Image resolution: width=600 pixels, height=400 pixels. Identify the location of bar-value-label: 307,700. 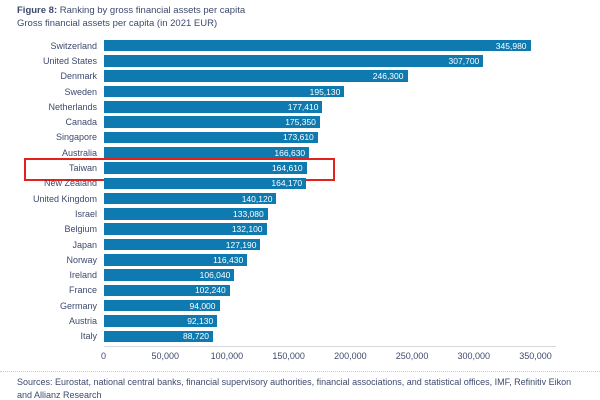
(464, 60).